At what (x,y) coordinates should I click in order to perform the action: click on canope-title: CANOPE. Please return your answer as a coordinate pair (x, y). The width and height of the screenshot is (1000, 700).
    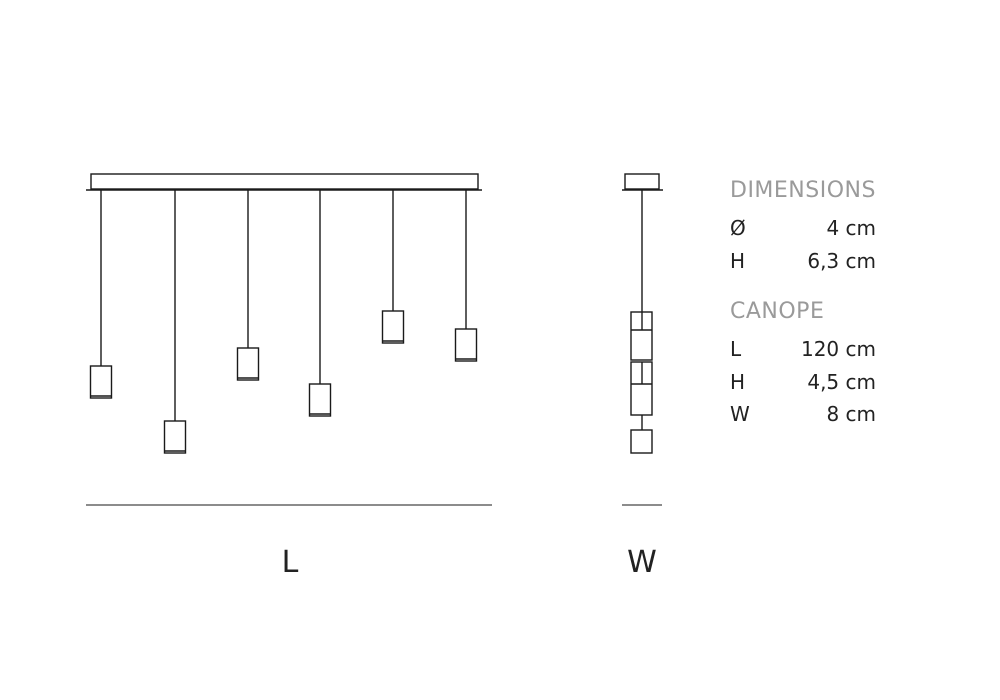
    Looking at the image, I should click on (777, 311).